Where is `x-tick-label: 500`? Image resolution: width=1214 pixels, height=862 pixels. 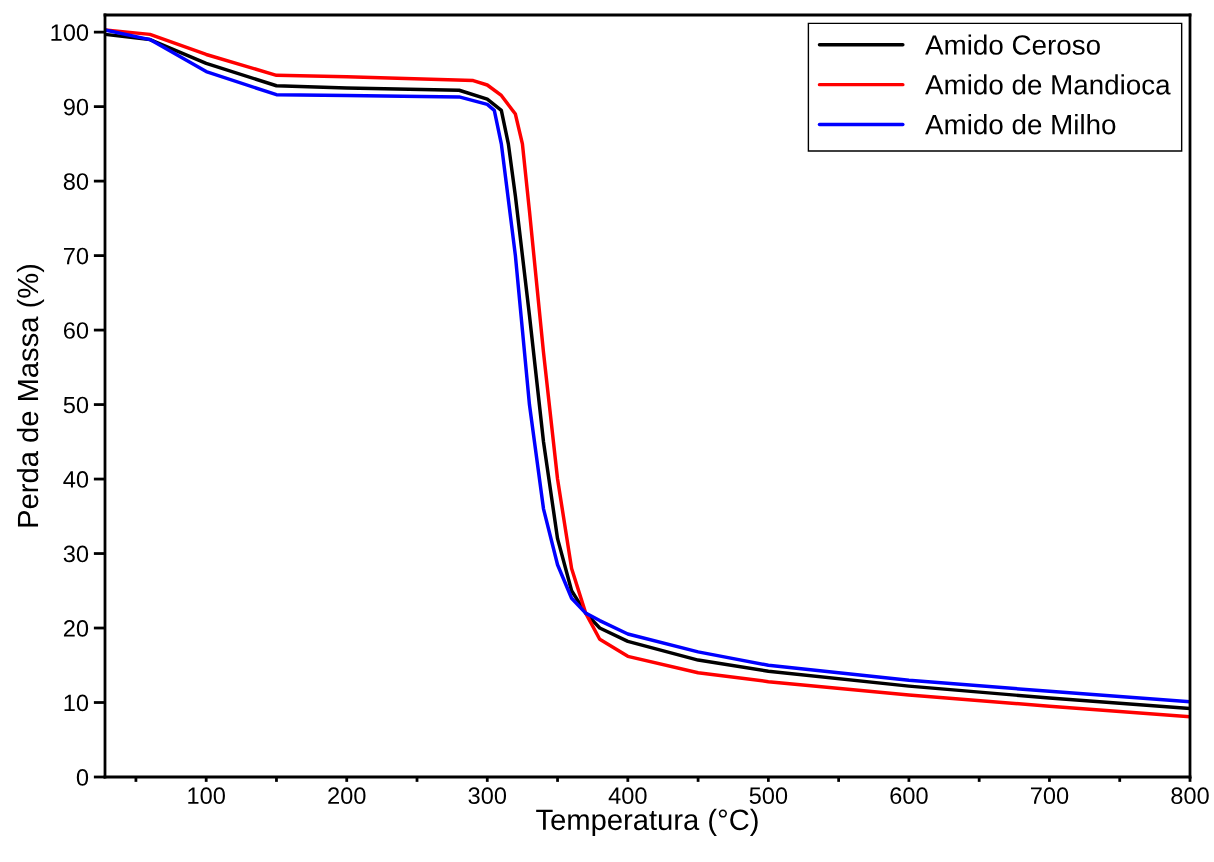
x-tick-label: 500 is located at coordinates (768, 796).